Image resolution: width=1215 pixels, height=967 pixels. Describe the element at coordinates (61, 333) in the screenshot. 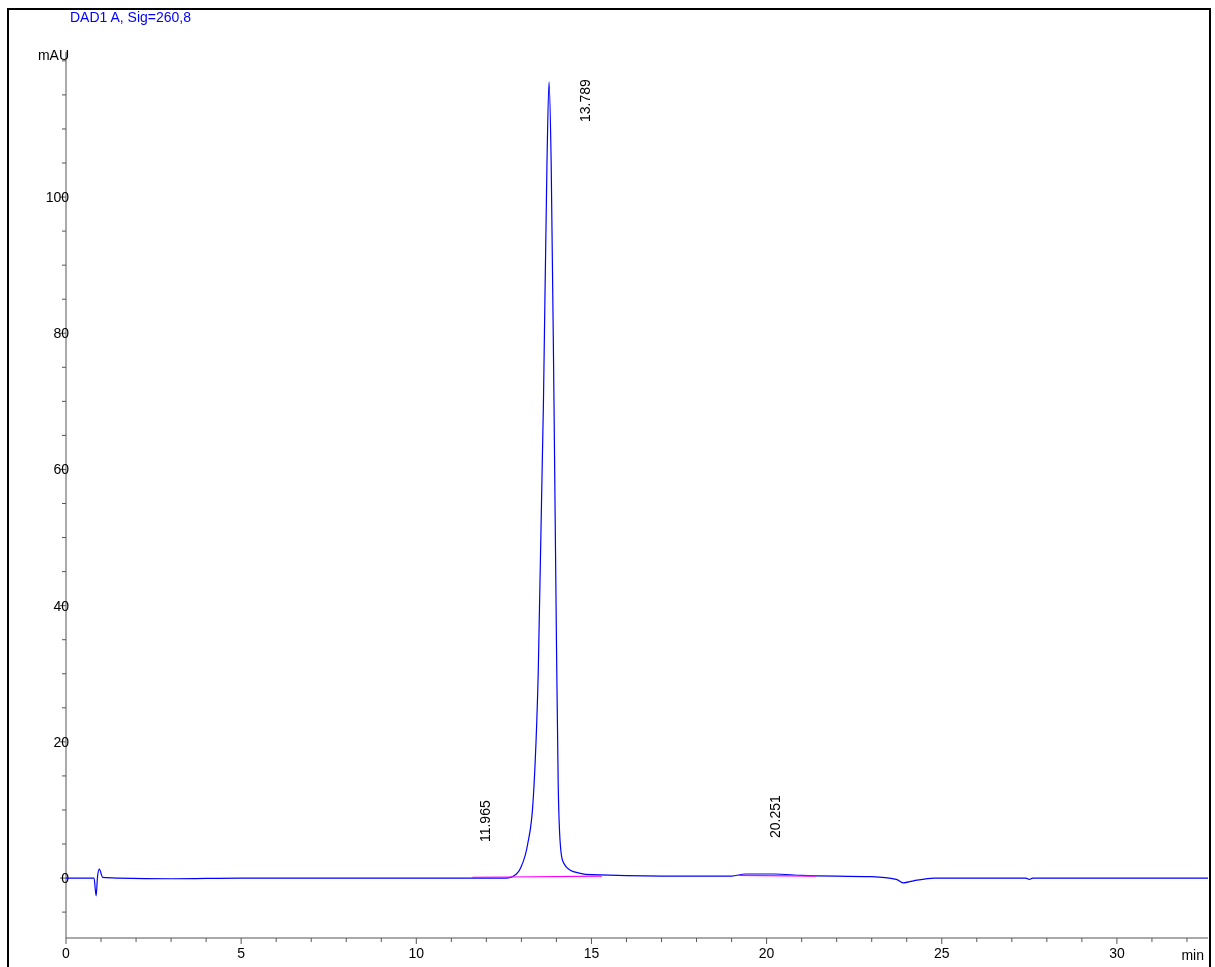

I see `y-tick-label: 80` at that location.